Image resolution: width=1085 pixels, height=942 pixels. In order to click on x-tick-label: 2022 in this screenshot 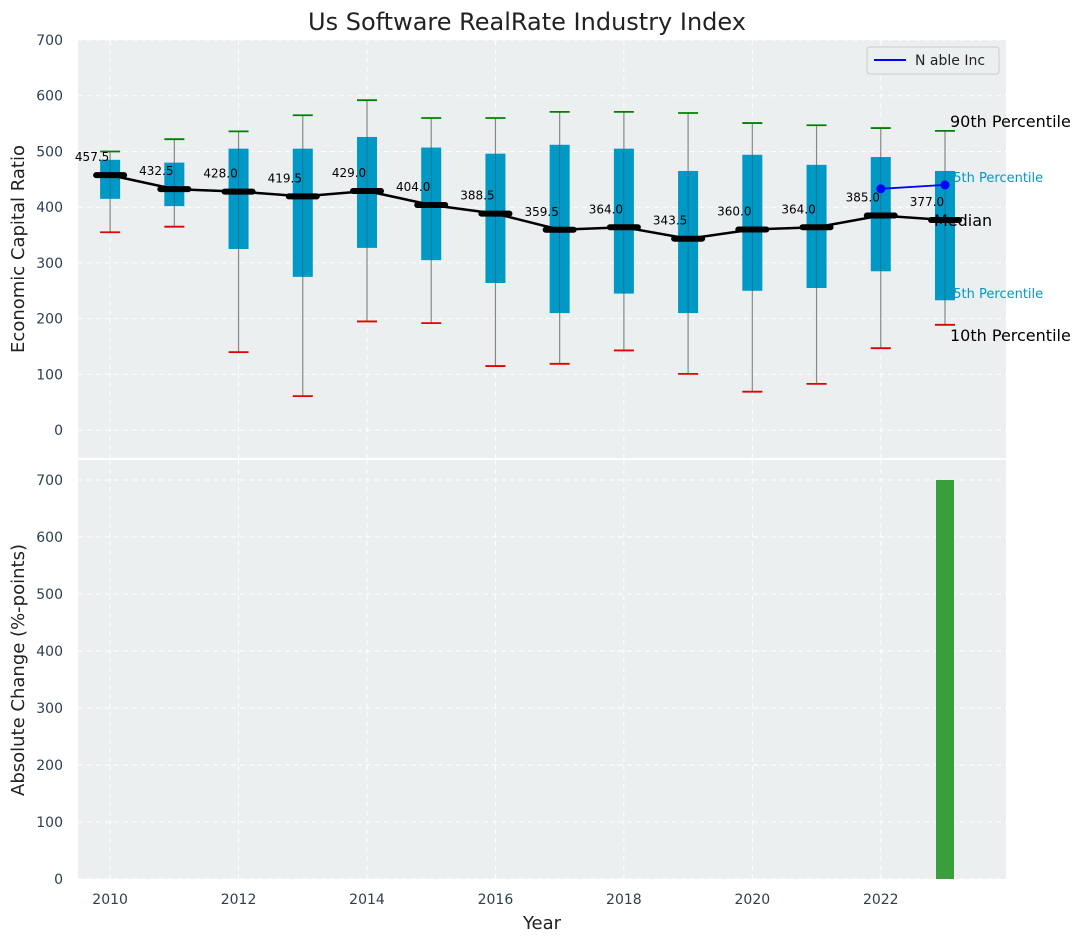, I will do `click(881, 900)`.